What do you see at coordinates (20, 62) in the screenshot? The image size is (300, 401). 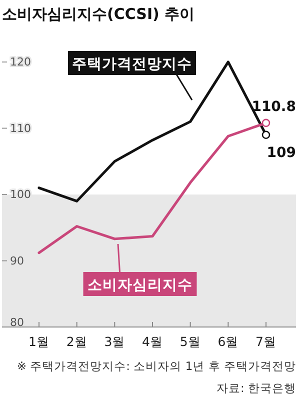 I see `y-tick-label: 120` at bounding box center [20, 62].